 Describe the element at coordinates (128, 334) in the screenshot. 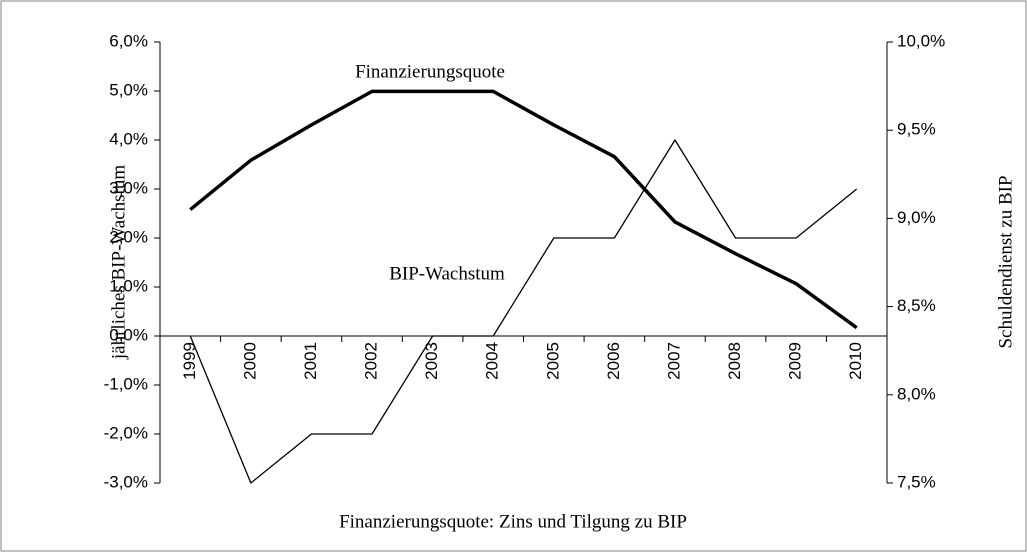

I see `y-tick-label: 0,0%` at that location.